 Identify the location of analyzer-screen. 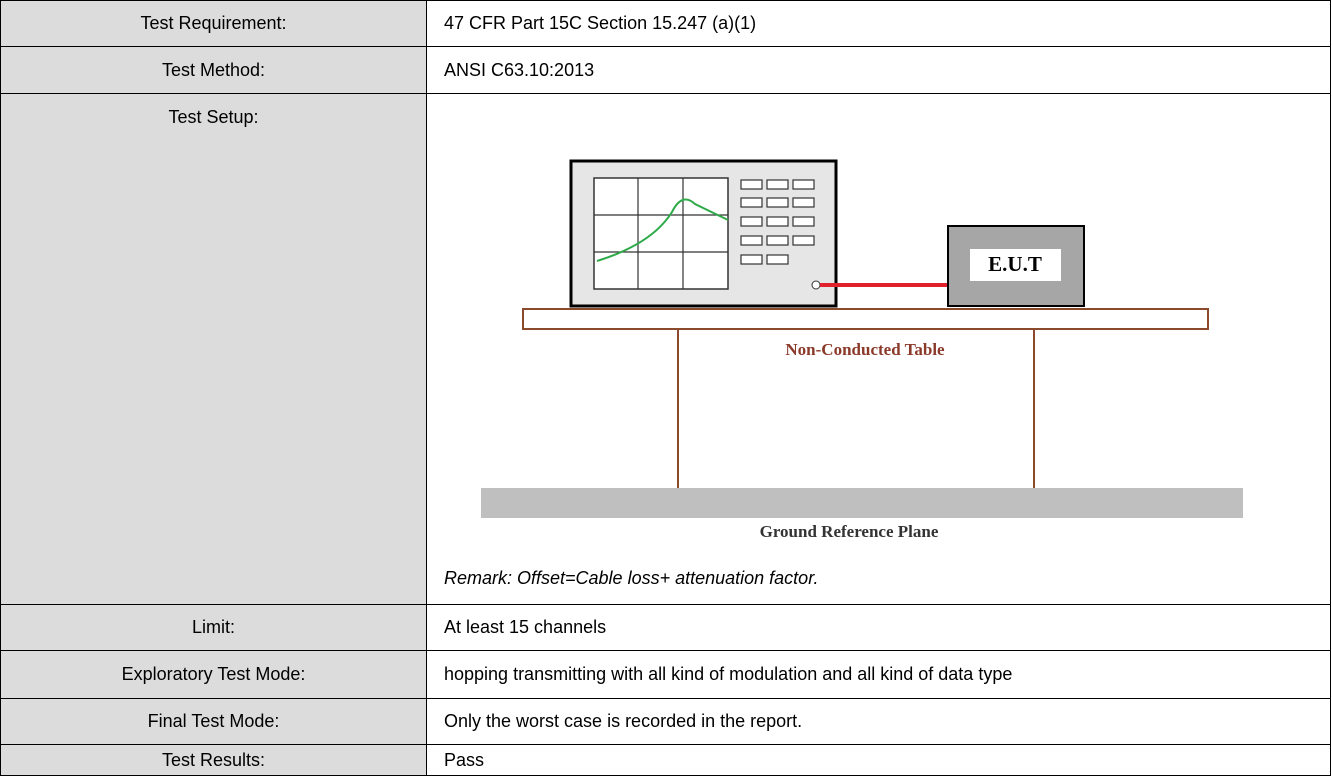
(661, 233).